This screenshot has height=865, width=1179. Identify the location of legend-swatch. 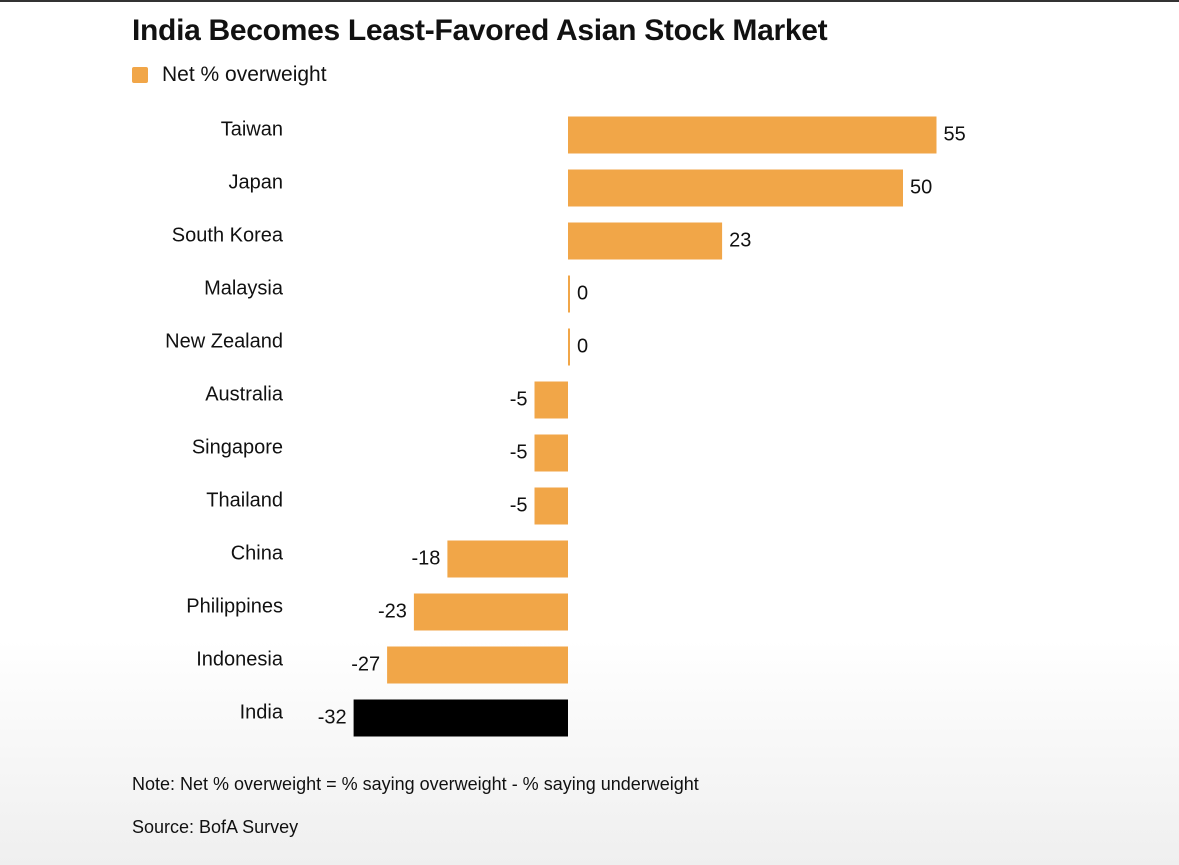
(140, 75).